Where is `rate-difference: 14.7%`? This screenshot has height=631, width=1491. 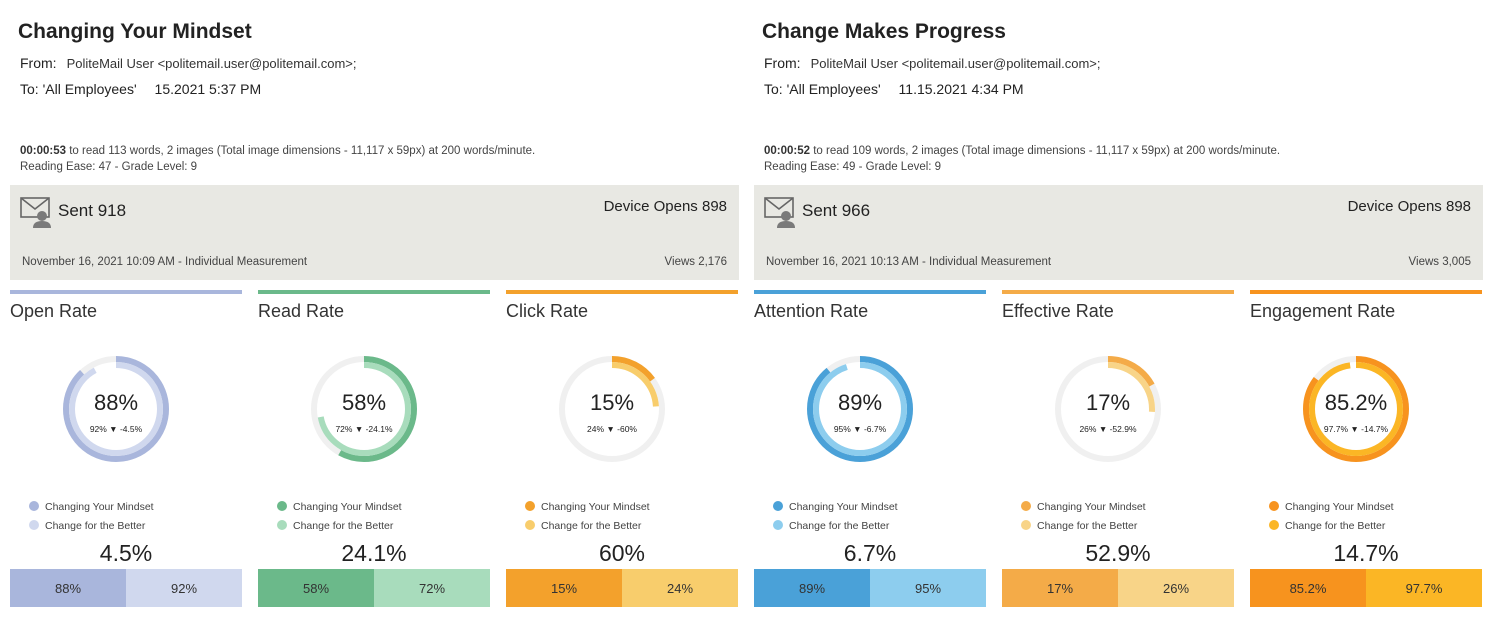 rate-difference: 14.7% is located at coordinates (1366, 553).